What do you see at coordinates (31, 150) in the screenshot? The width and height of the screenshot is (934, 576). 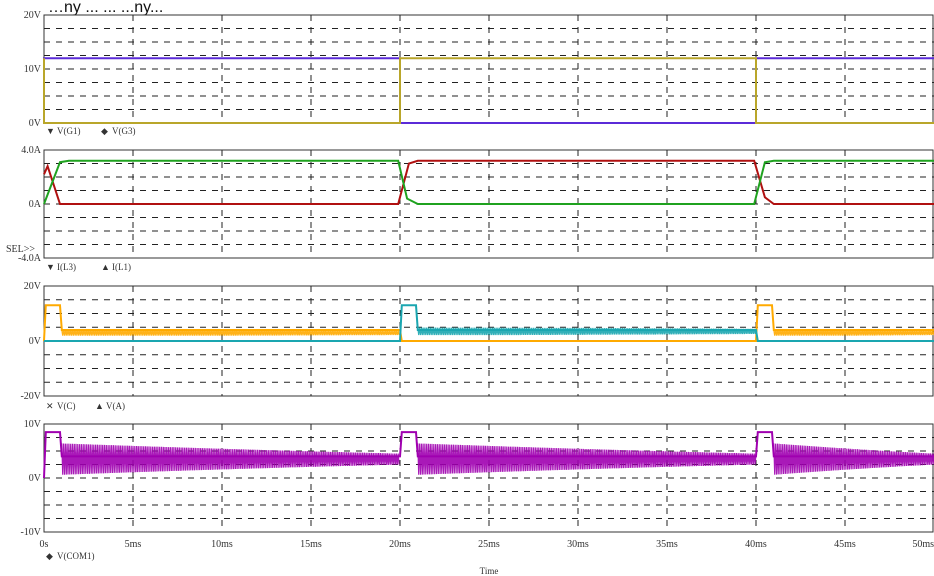 I see `y-tick-label: 4.0A` at bounding box center [31, 150].